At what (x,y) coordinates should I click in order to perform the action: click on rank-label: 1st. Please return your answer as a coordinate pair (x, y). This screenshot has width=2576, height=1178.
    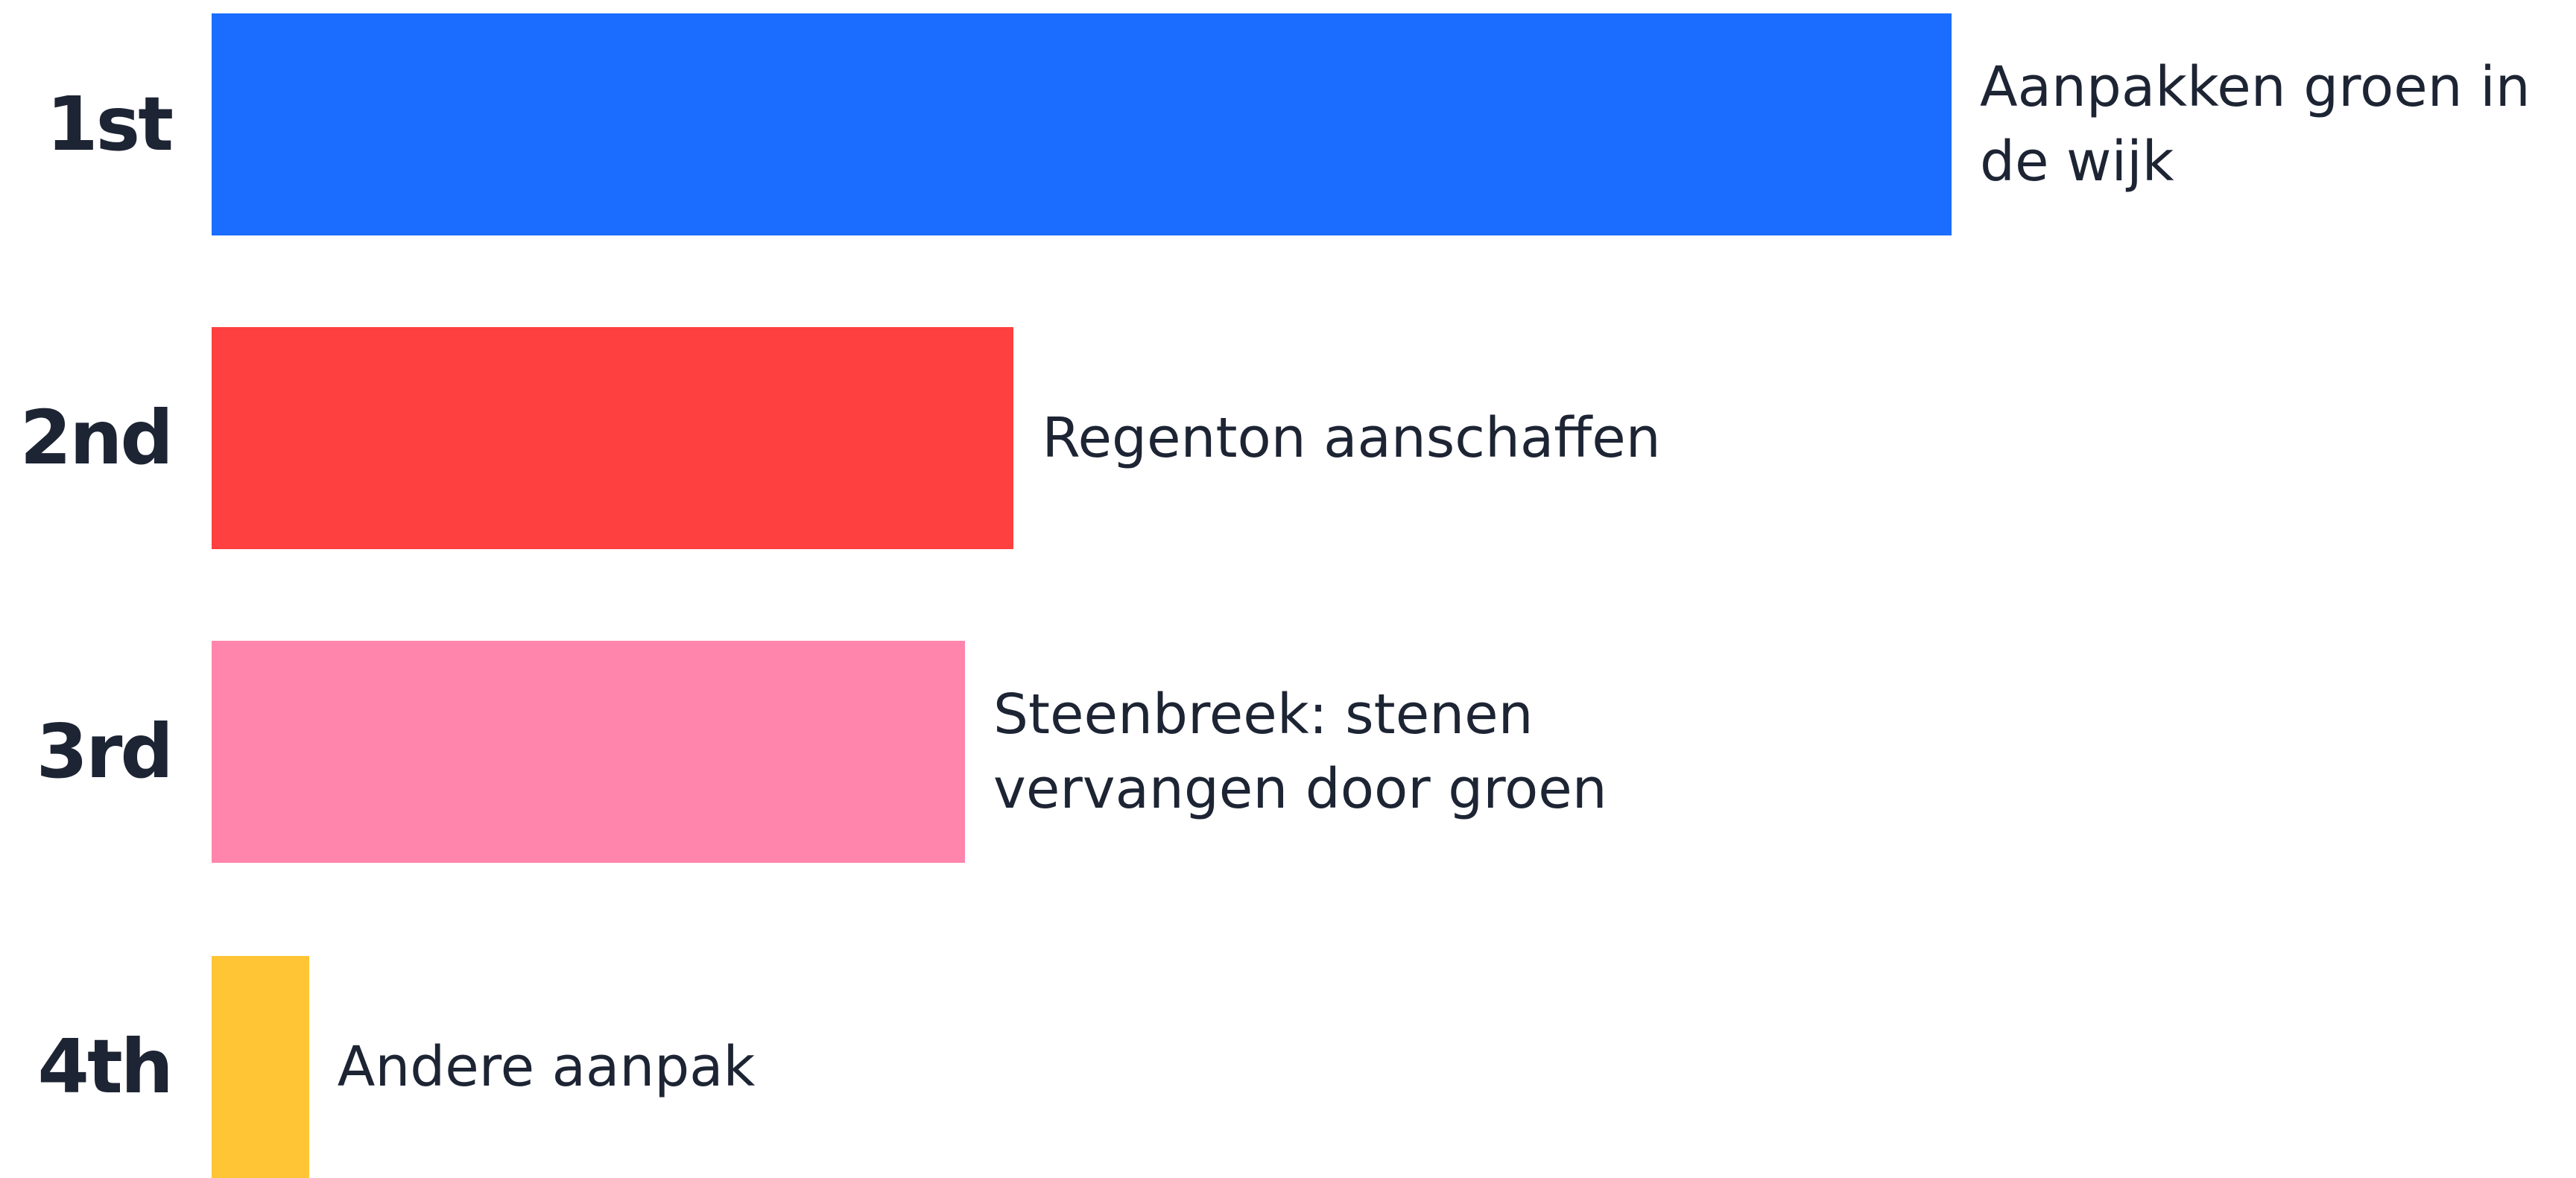
    Looking at the image, I should click on (110, 124).